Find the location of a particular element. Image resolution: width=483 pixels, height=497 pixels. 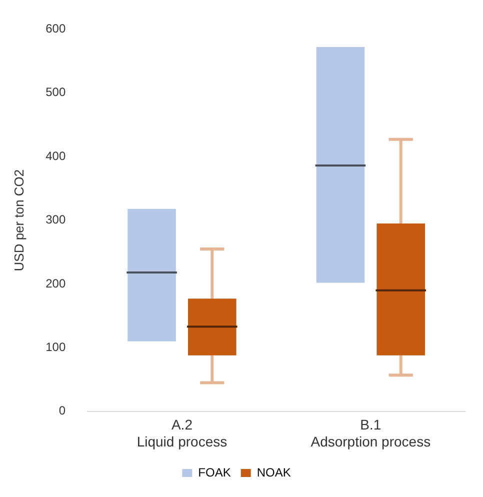

y-tick-label: 200 is located at coordinates (56, 283).